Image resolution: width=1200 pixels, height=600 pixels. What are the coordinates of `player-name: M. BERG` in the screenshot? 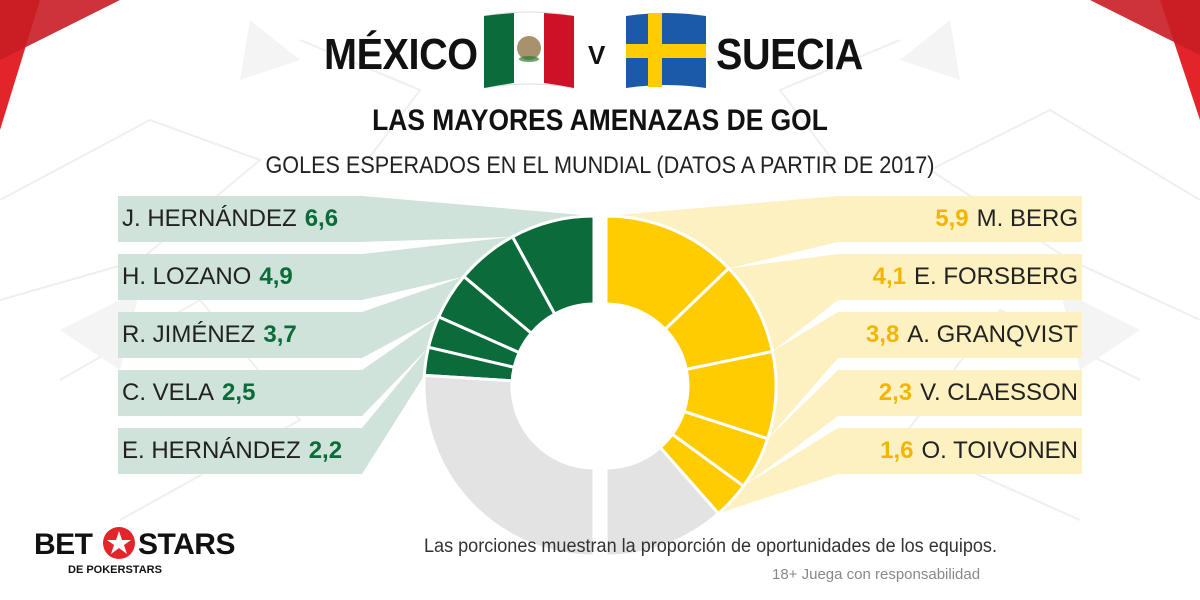 It's located at (1027, 218).